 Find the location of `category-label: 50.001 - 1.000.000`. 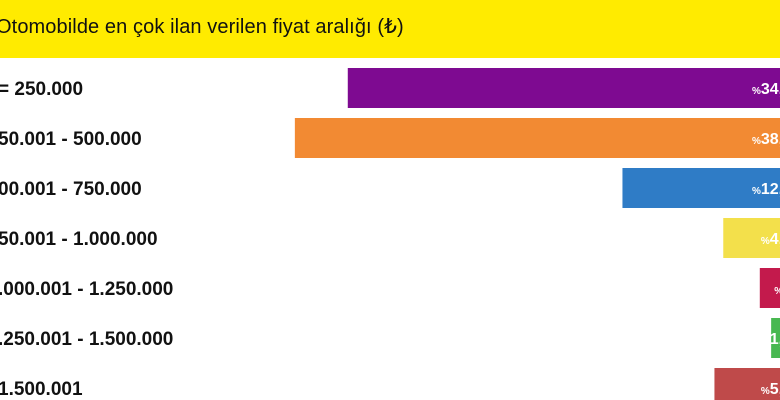

category-label: 50.001 - 1.000.000 is located at coordinates (79, 239).